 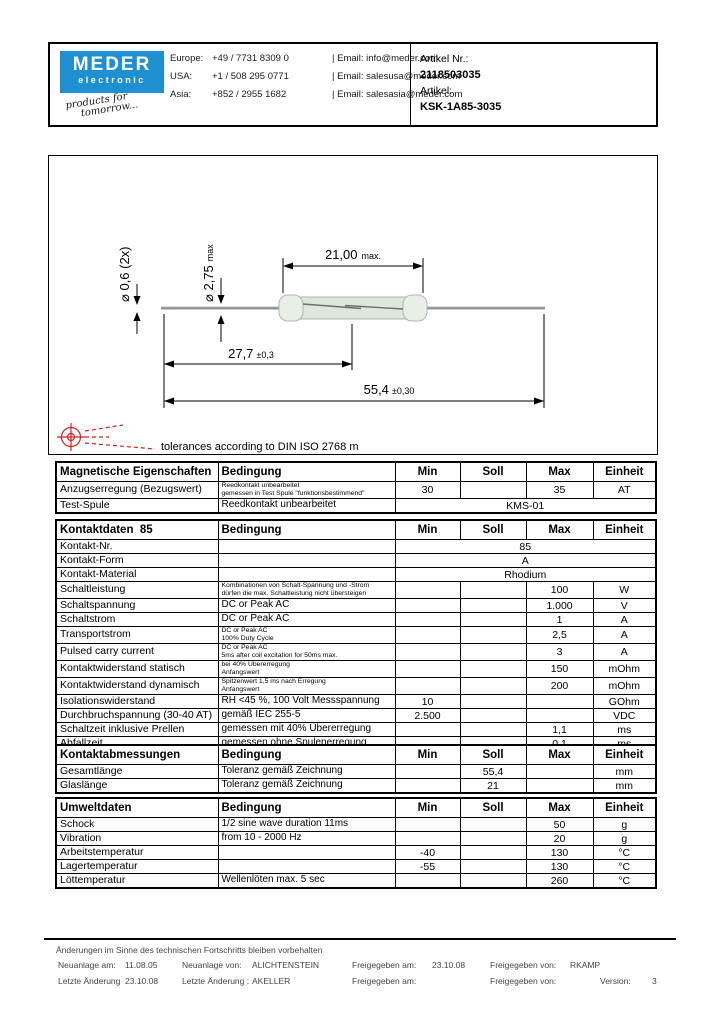 What do you see at coordinates (559, 669) in the screenshot?
I see `value-max: 150` at bounding box center [559, 669].